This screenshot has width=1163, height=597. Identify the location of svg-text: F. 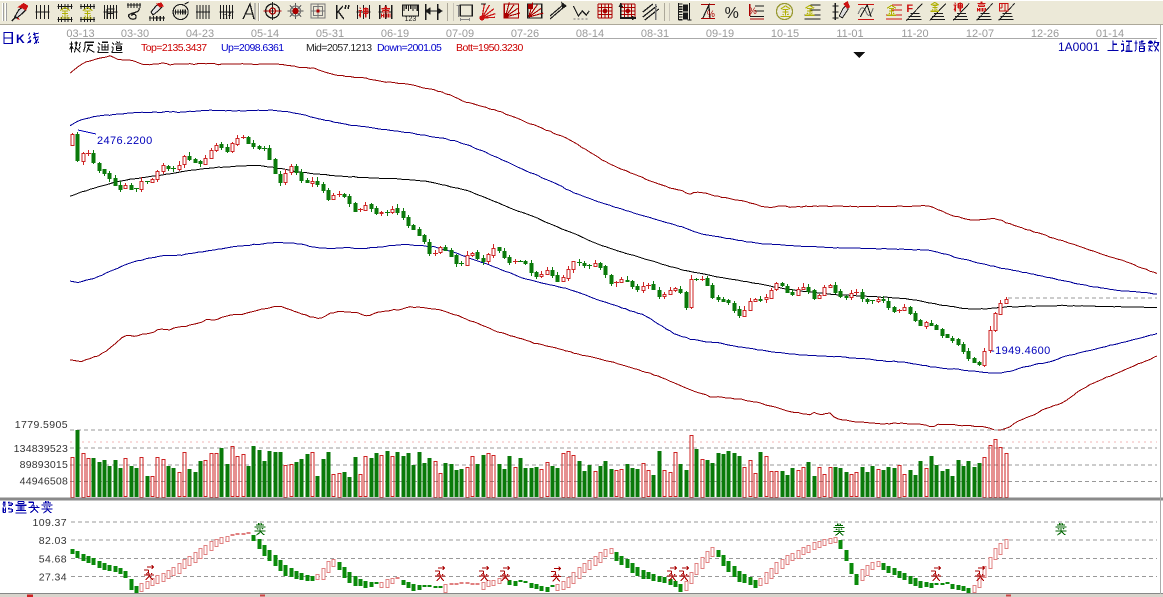
(909, 9).